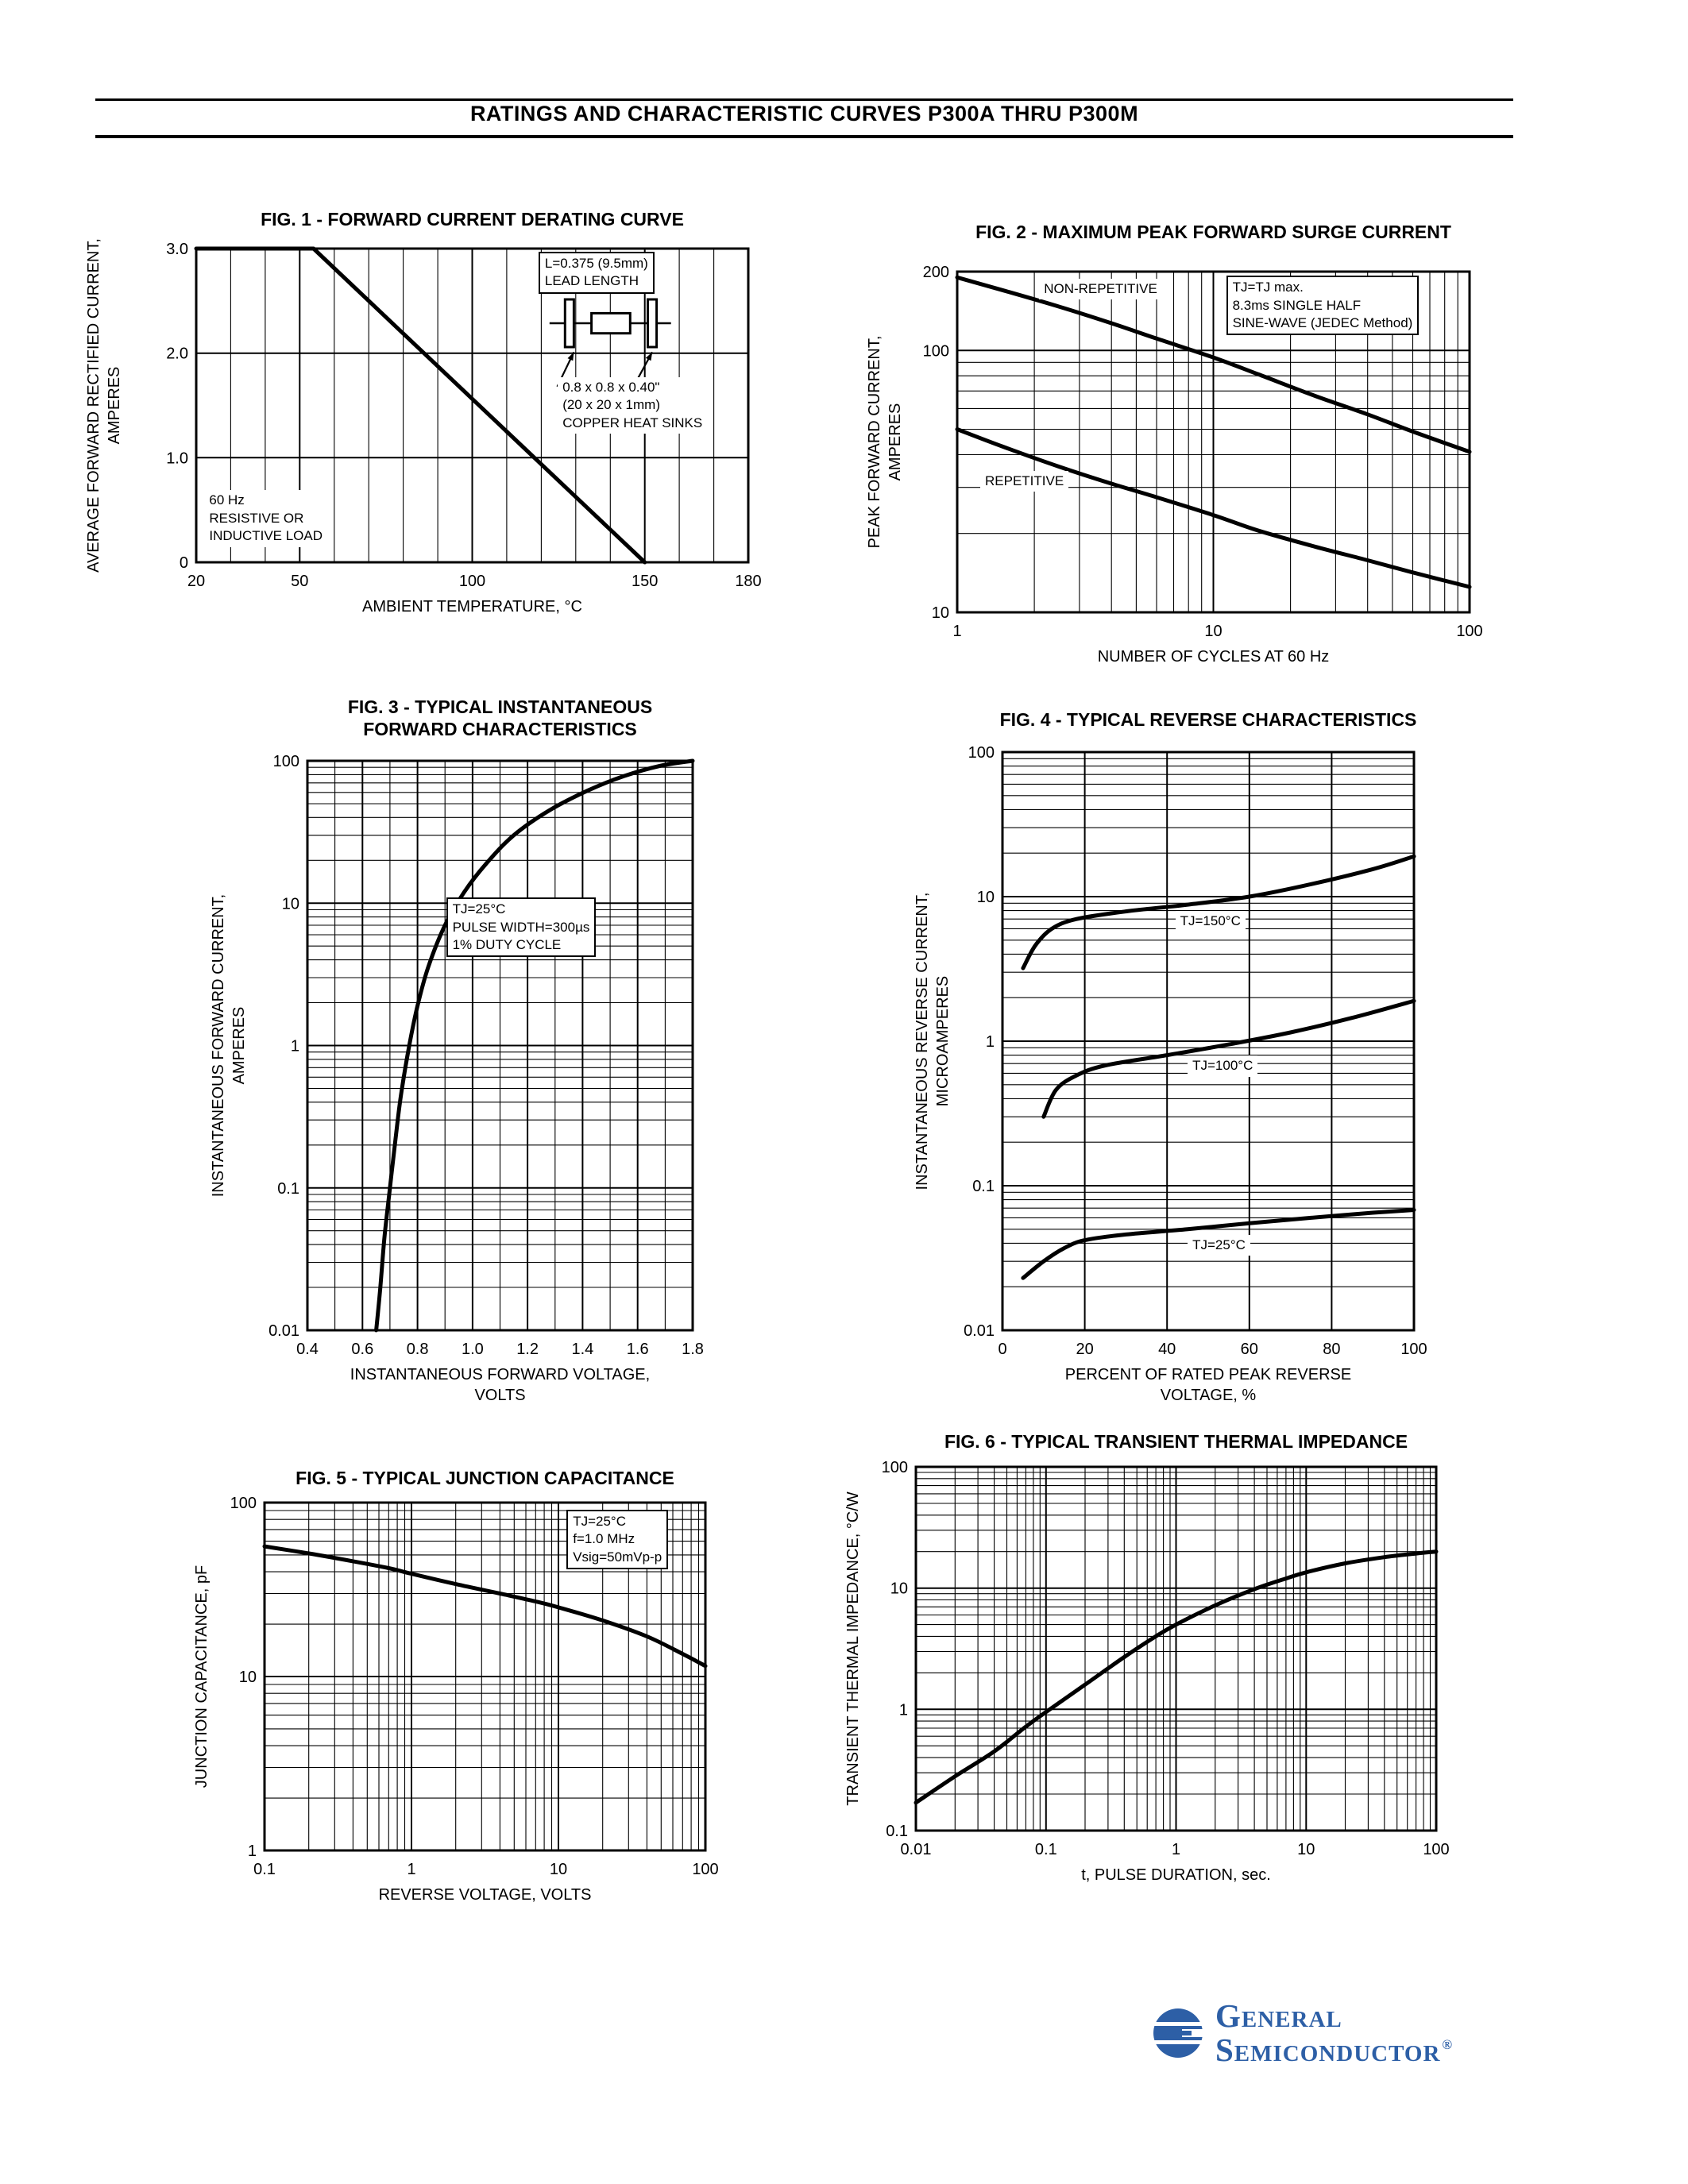 Image resolution: width=1688 pixels, height=2184 pixels. What do you see at coordinates (1448, 2045) in the screenshot?
I see `registered-mark: ®` at bounding box center [1448, 2045].